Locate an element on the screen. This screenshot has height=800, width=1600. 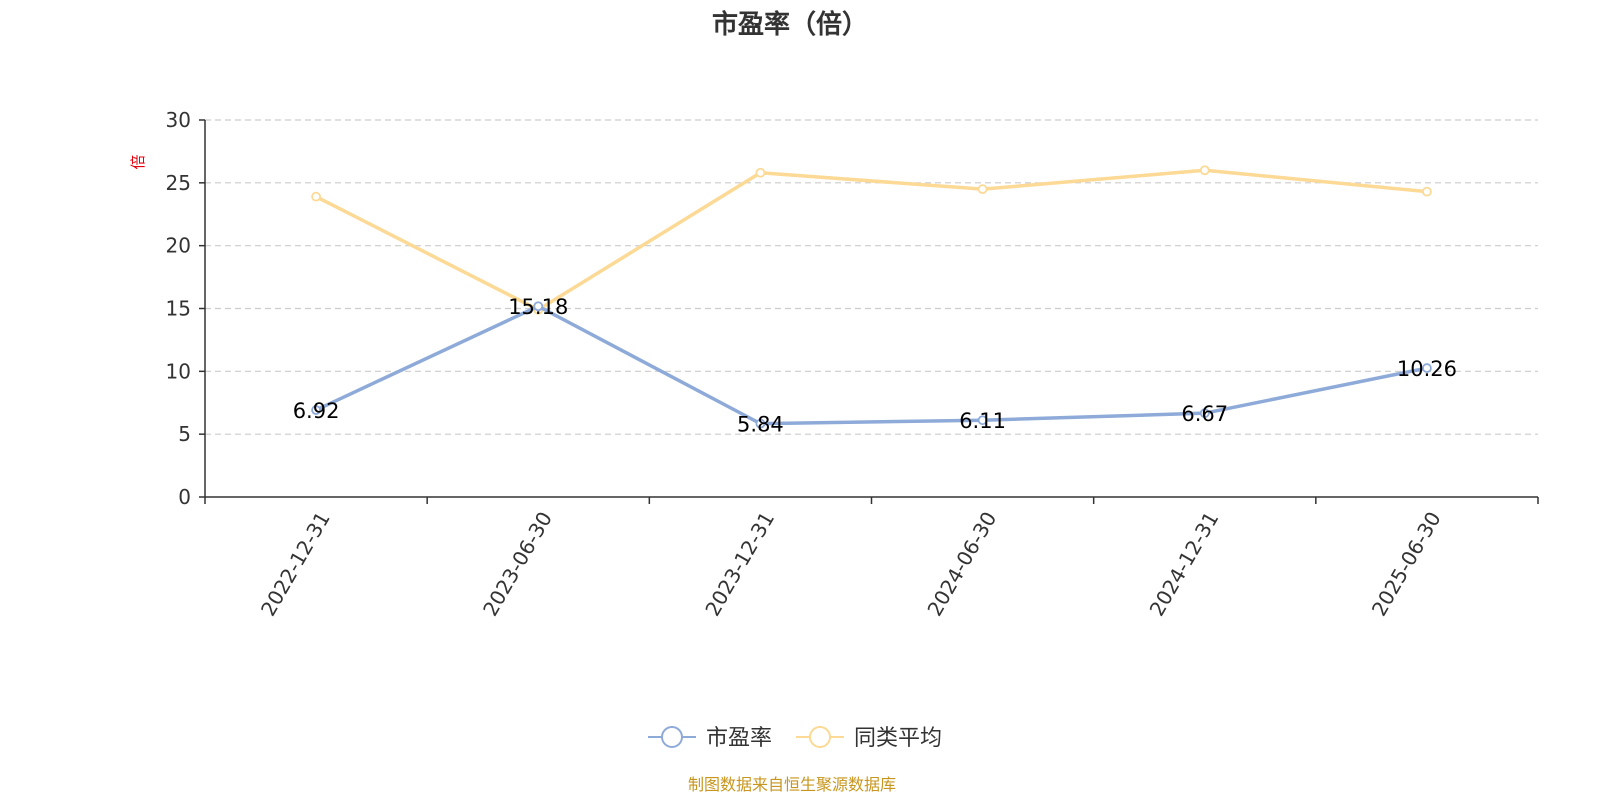
data-label: 6.92 is located at coordinates (316, 411).